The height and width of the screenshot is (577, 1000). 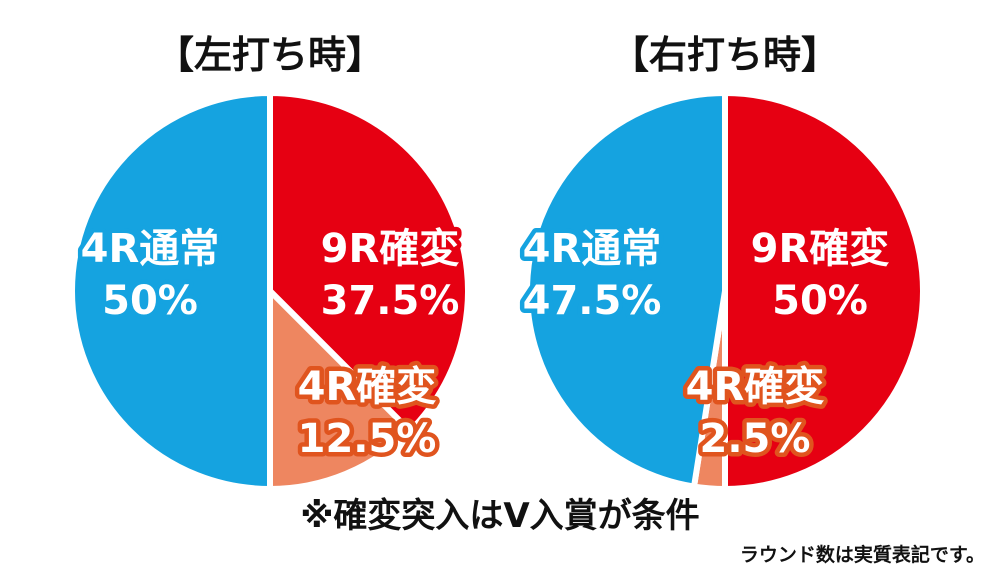 I want to click on slice-value-4r-tsujo: 50%, so click(x=150, y=301).